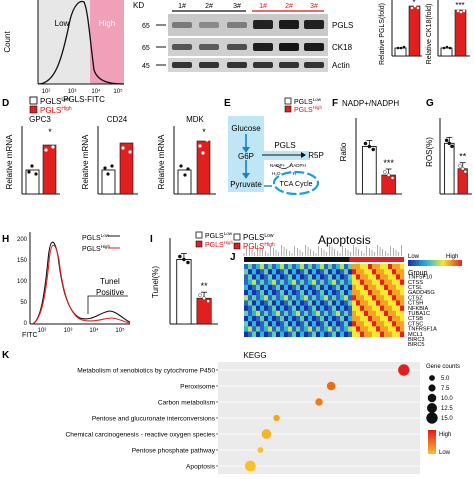 This screenshot has height=479, width=474. What do you see at coordinates (298, 165) in the screenshot?
I see `node-nadph: NADPH` at bounding box center [298, 165].